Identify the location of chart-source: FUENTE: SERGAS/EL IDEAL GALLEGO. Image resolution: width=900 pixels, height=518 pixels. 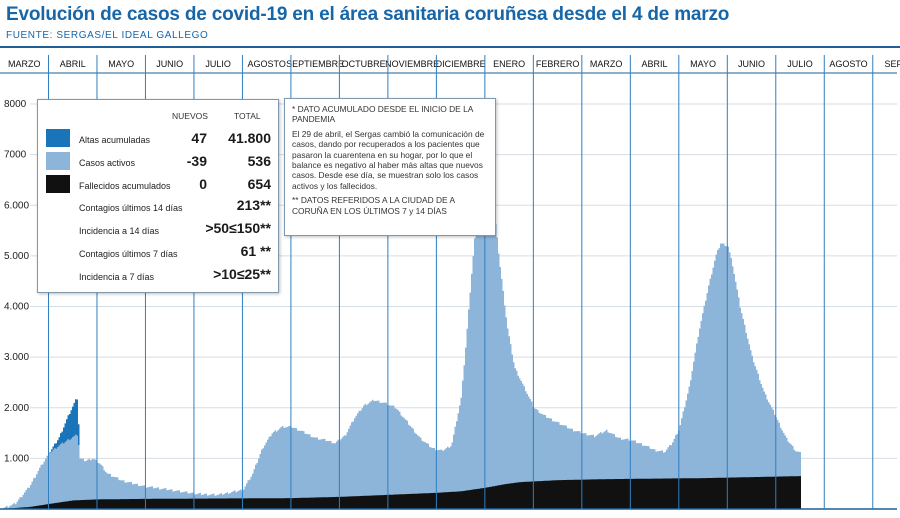
(107, 35).